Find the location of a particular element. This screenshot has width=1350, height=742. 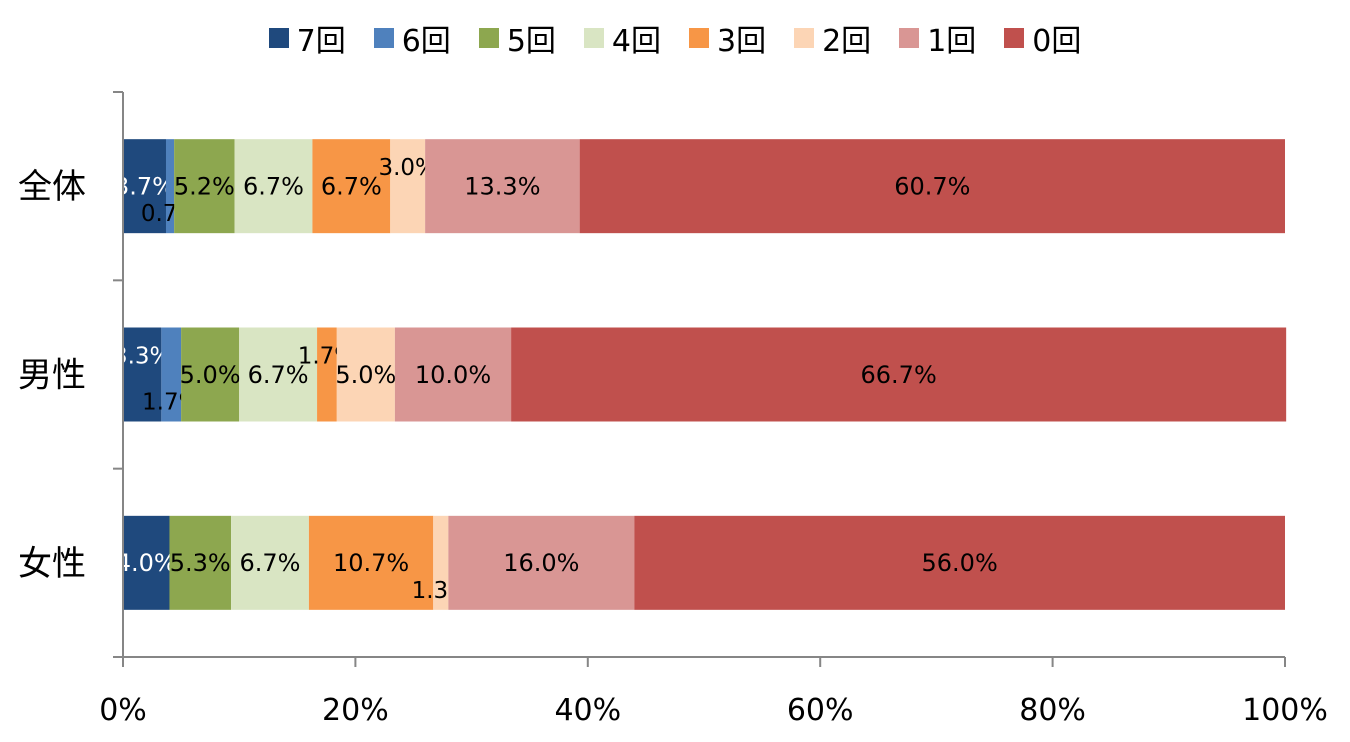

x-tick-label: 60% is located at coordinates (820, 710).